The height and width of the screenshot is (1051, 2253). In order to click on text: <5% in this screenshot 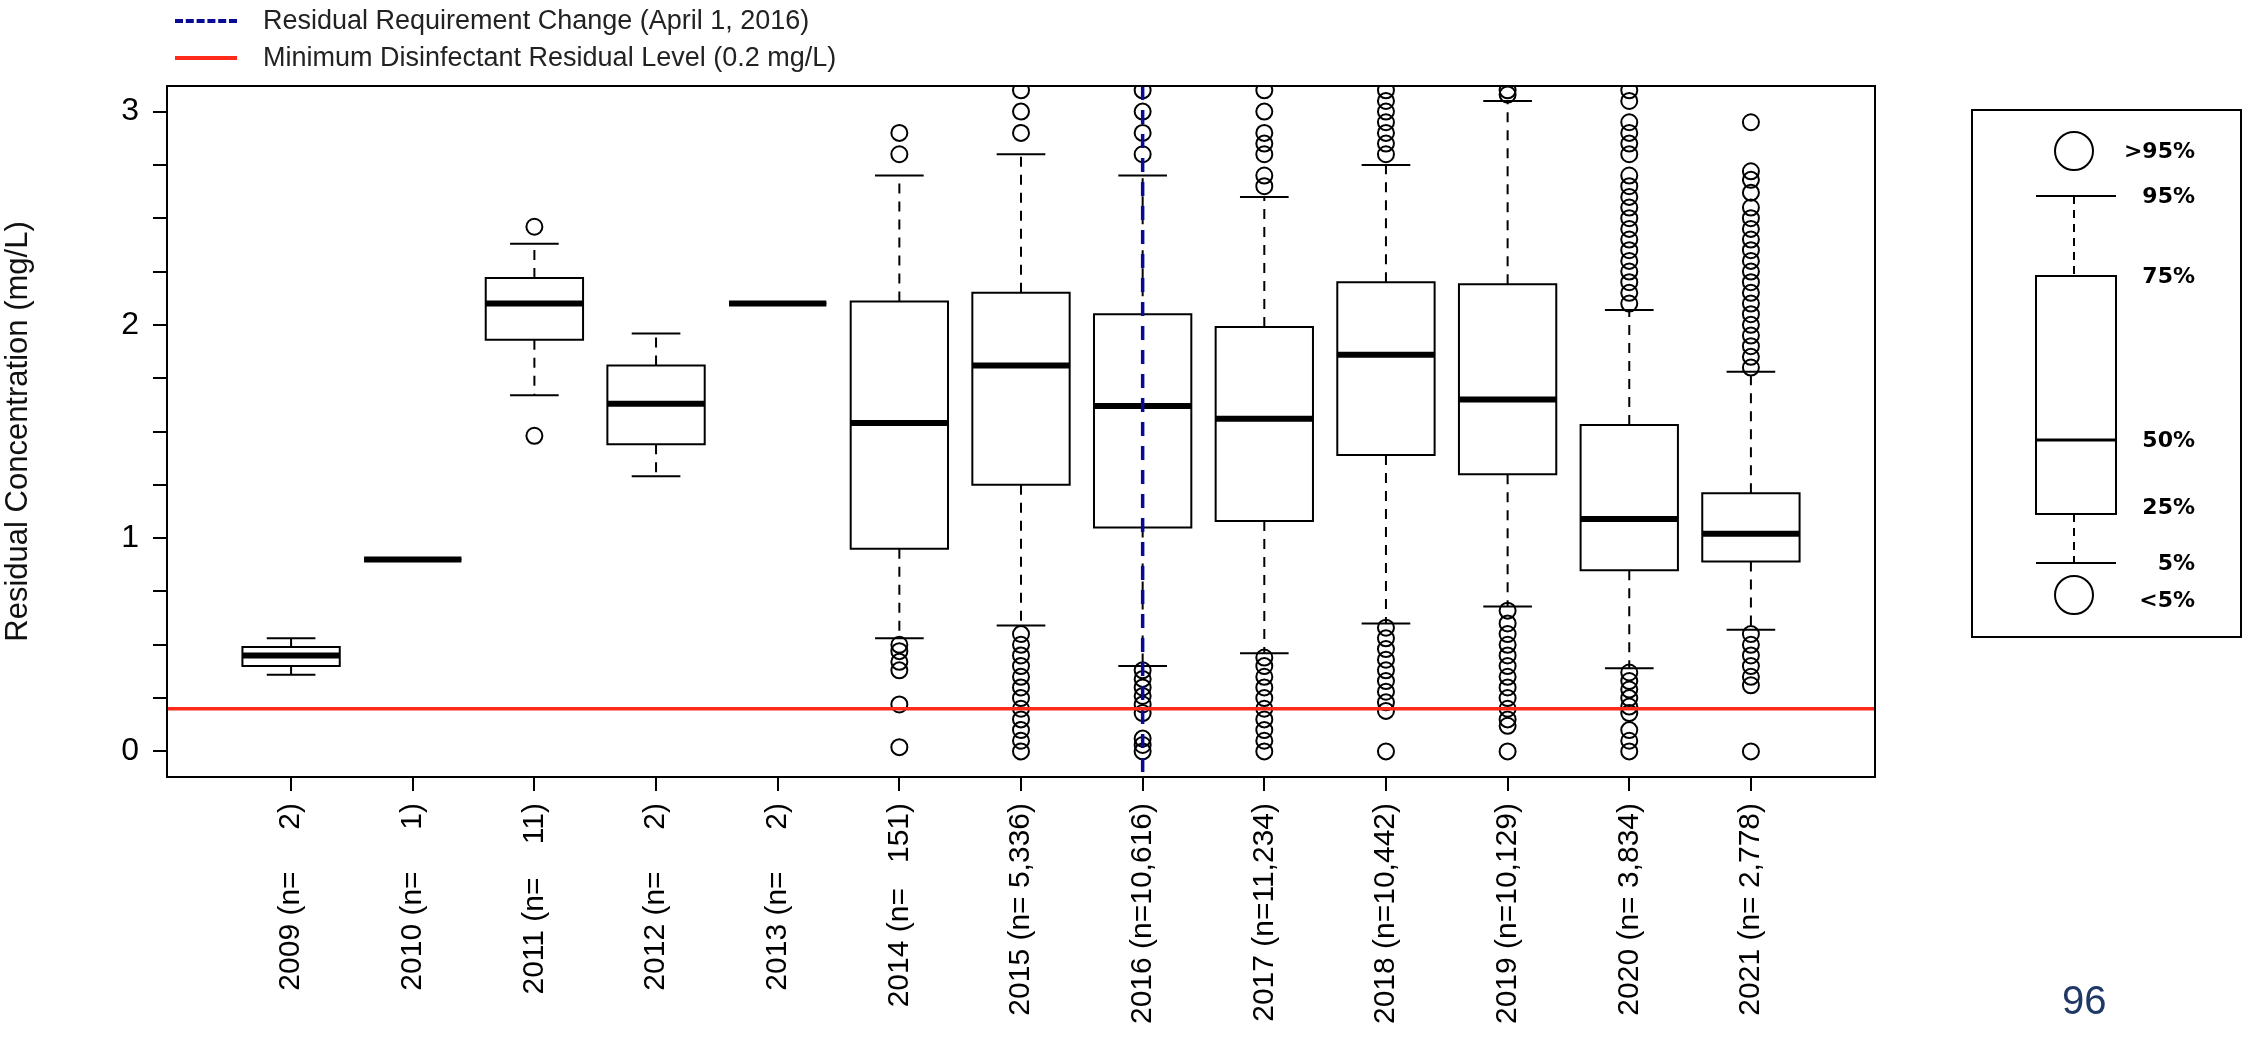, I will do `click(2167, 600)`.